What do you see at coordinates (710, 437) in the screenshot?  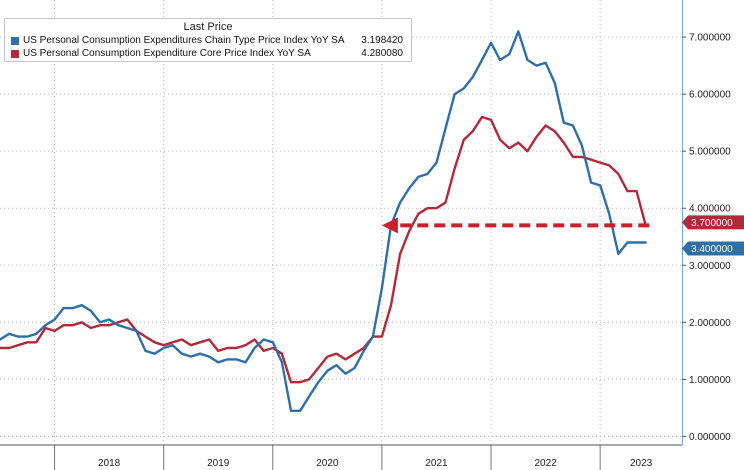 I see `y-tick-label: 0.000000` at bounding box center [710, 437].